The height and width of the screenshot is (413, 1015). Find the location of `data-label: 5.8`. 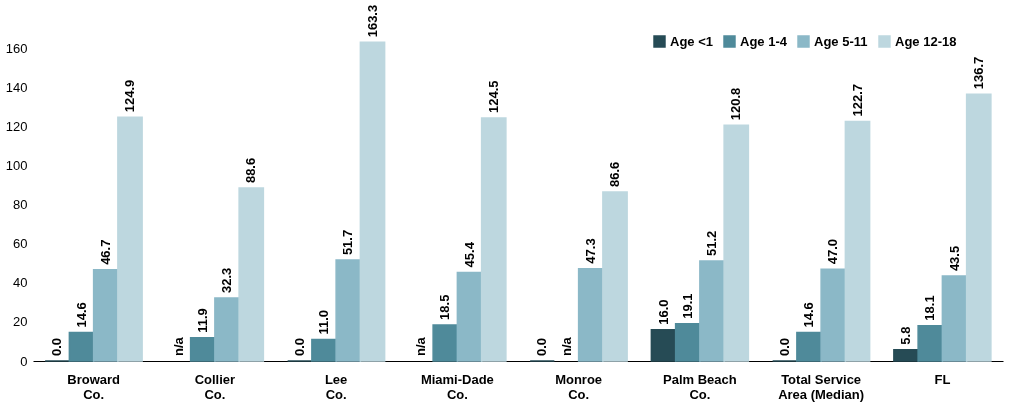

data-label: 5.8 is located at coordinates (905, 335).